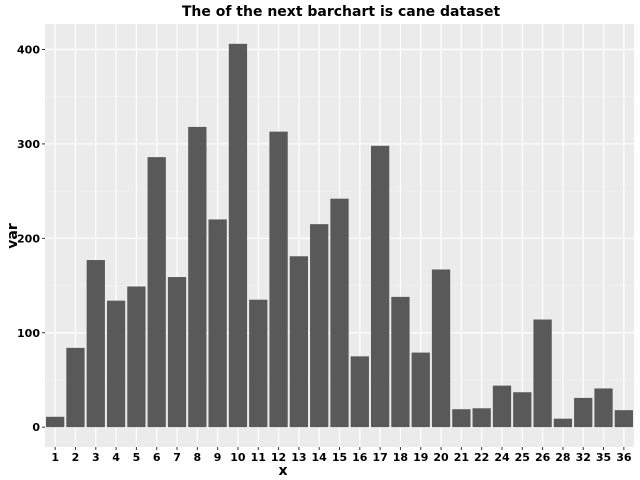 This screenshot has height=480, width=640. What do you see at coordinates (420, 457) in the screenshot?
I see `x-tick-label: 19` at bounding box center [420, 457].